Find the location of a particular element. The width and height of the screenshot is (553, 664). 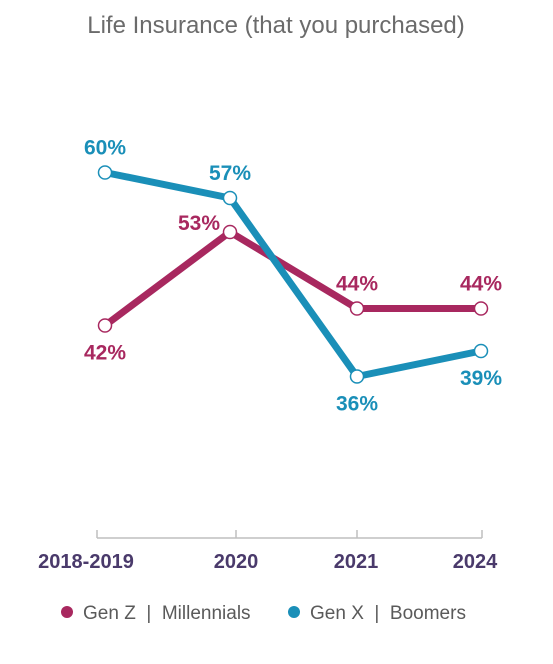

legend-item-gen-x-boomers: Gen X | Boomers is located at coordinates (377, 613).